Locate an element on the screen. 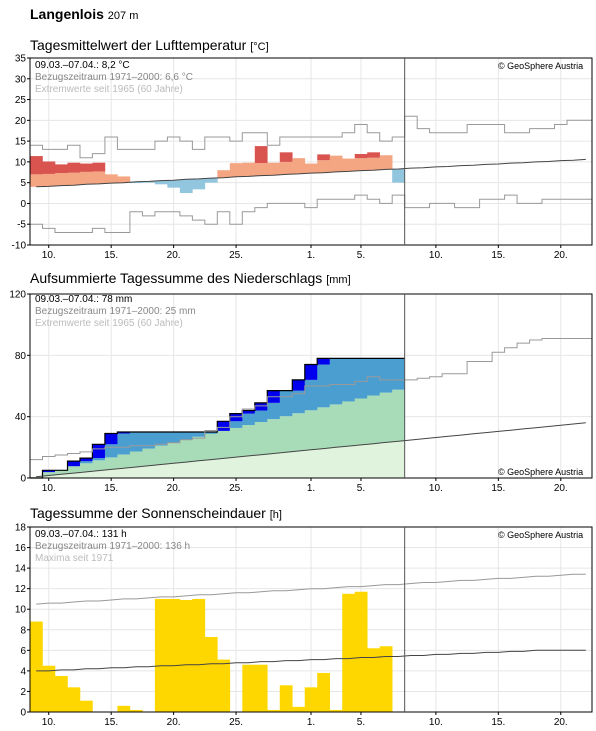  sunshine-maxima-line is located at coordinates (311, 589).